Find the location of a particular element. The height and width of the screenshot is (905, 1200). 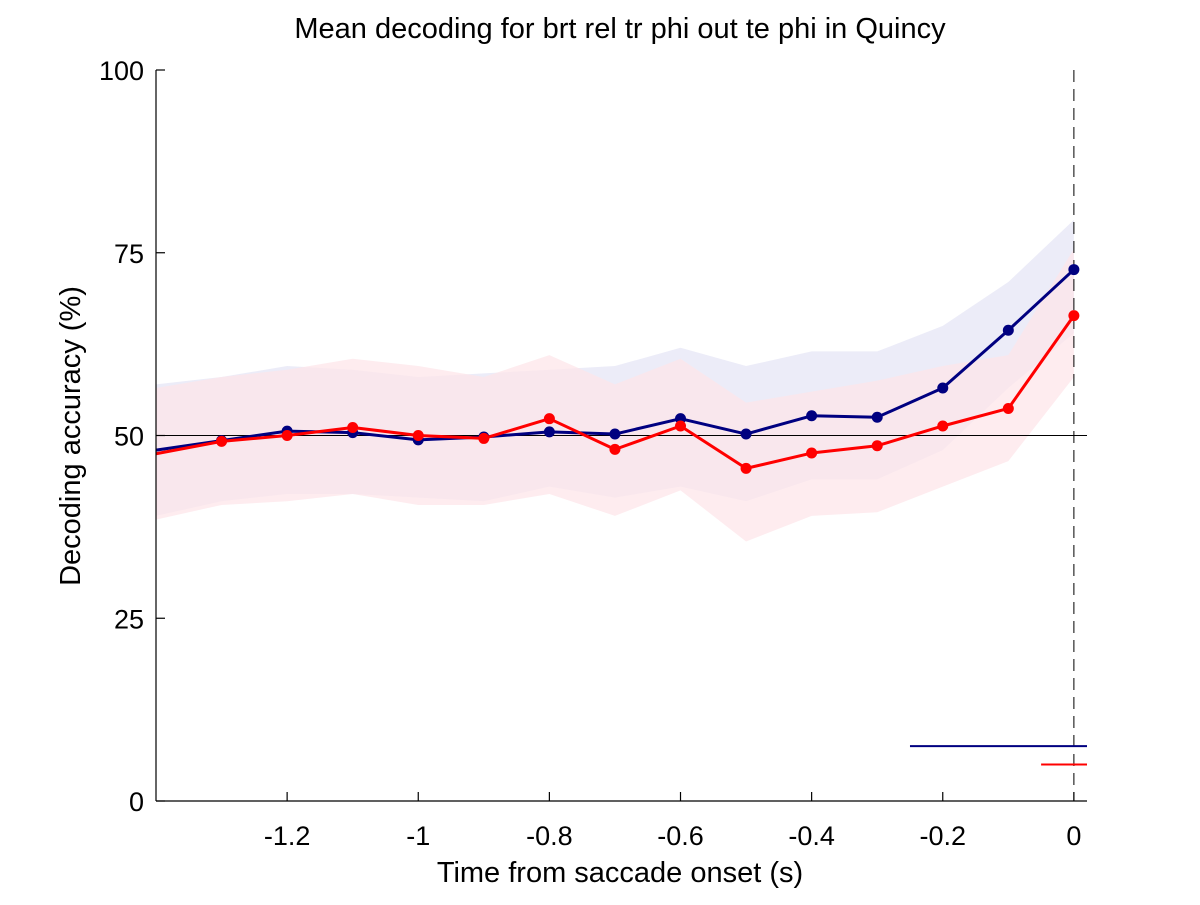

y-tick-label-2: 50 is located at coordinates (129, 437).